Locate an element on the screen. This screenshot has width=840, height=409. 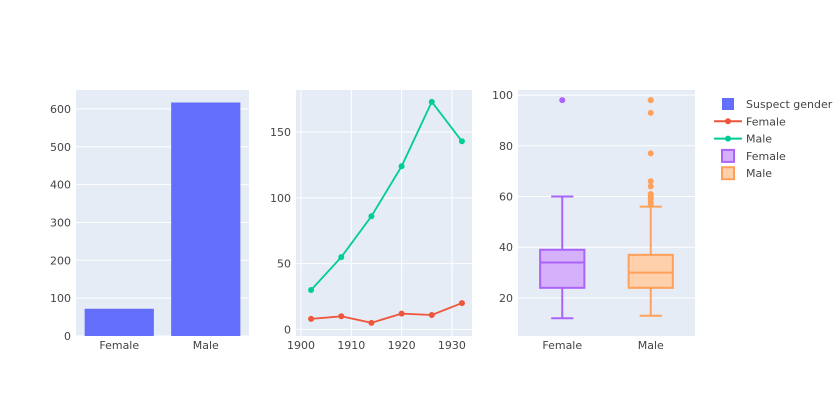
bar-x-tick-label: Male is located at coordinates (206, 345).